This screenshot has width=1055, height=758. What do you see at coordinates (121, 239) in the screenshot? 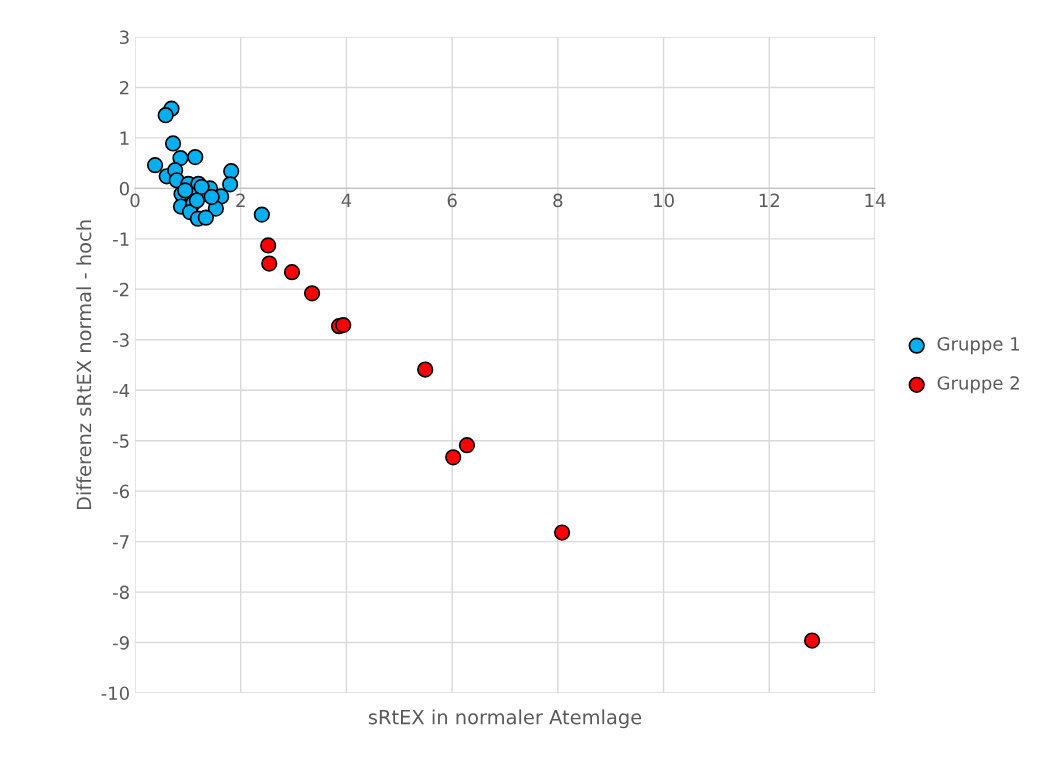
I see `y-tick-label: -1` at bounding box center [121, 239].